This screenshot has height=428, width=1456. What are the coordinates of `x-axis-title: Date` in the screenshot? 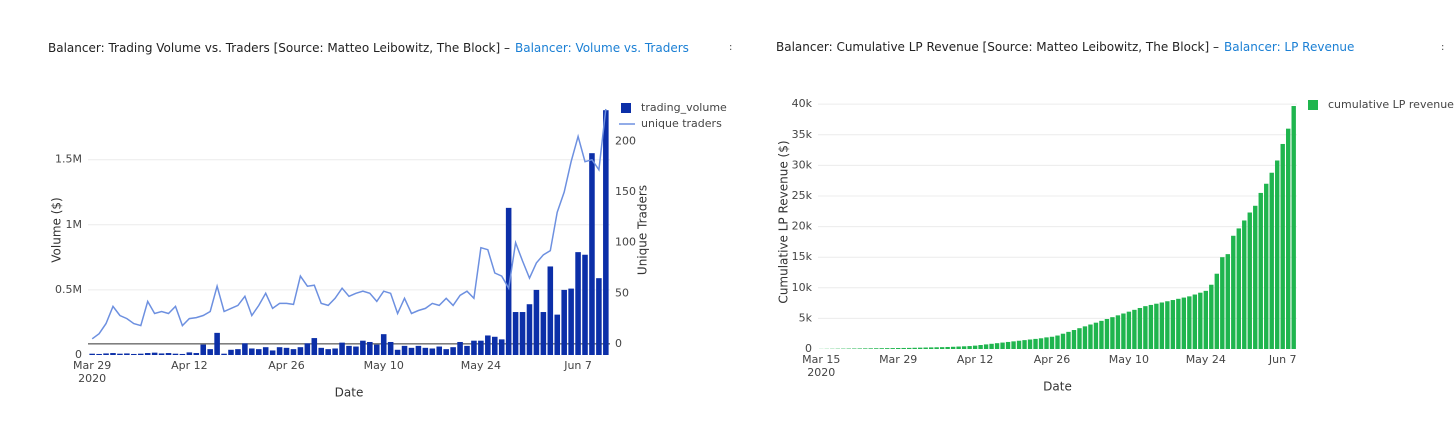 It's located at (1057, 387).